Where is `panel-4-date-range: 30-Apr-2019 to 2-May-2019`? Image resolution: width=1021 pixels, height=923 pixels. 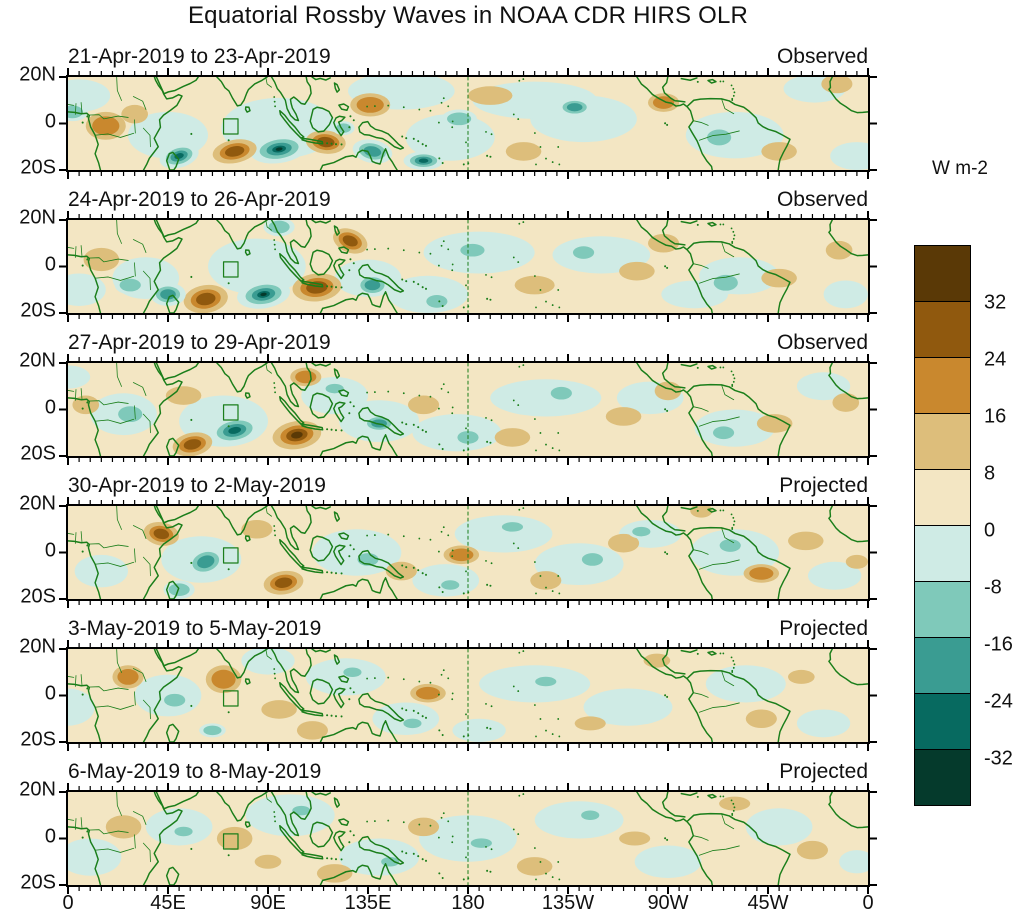 panel-4-date-range: 30-Apr-2019 to 2-May-2019 is located at coordinates (197, 485).